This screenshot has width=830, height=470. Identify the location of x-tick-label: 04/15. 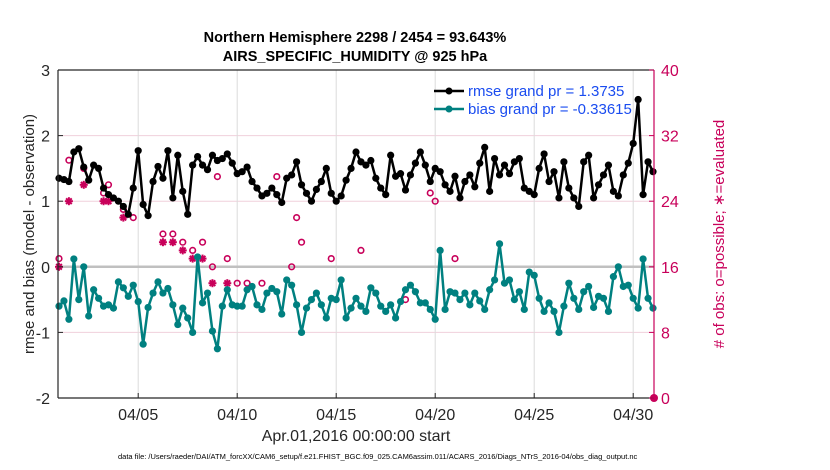
(336, 415).